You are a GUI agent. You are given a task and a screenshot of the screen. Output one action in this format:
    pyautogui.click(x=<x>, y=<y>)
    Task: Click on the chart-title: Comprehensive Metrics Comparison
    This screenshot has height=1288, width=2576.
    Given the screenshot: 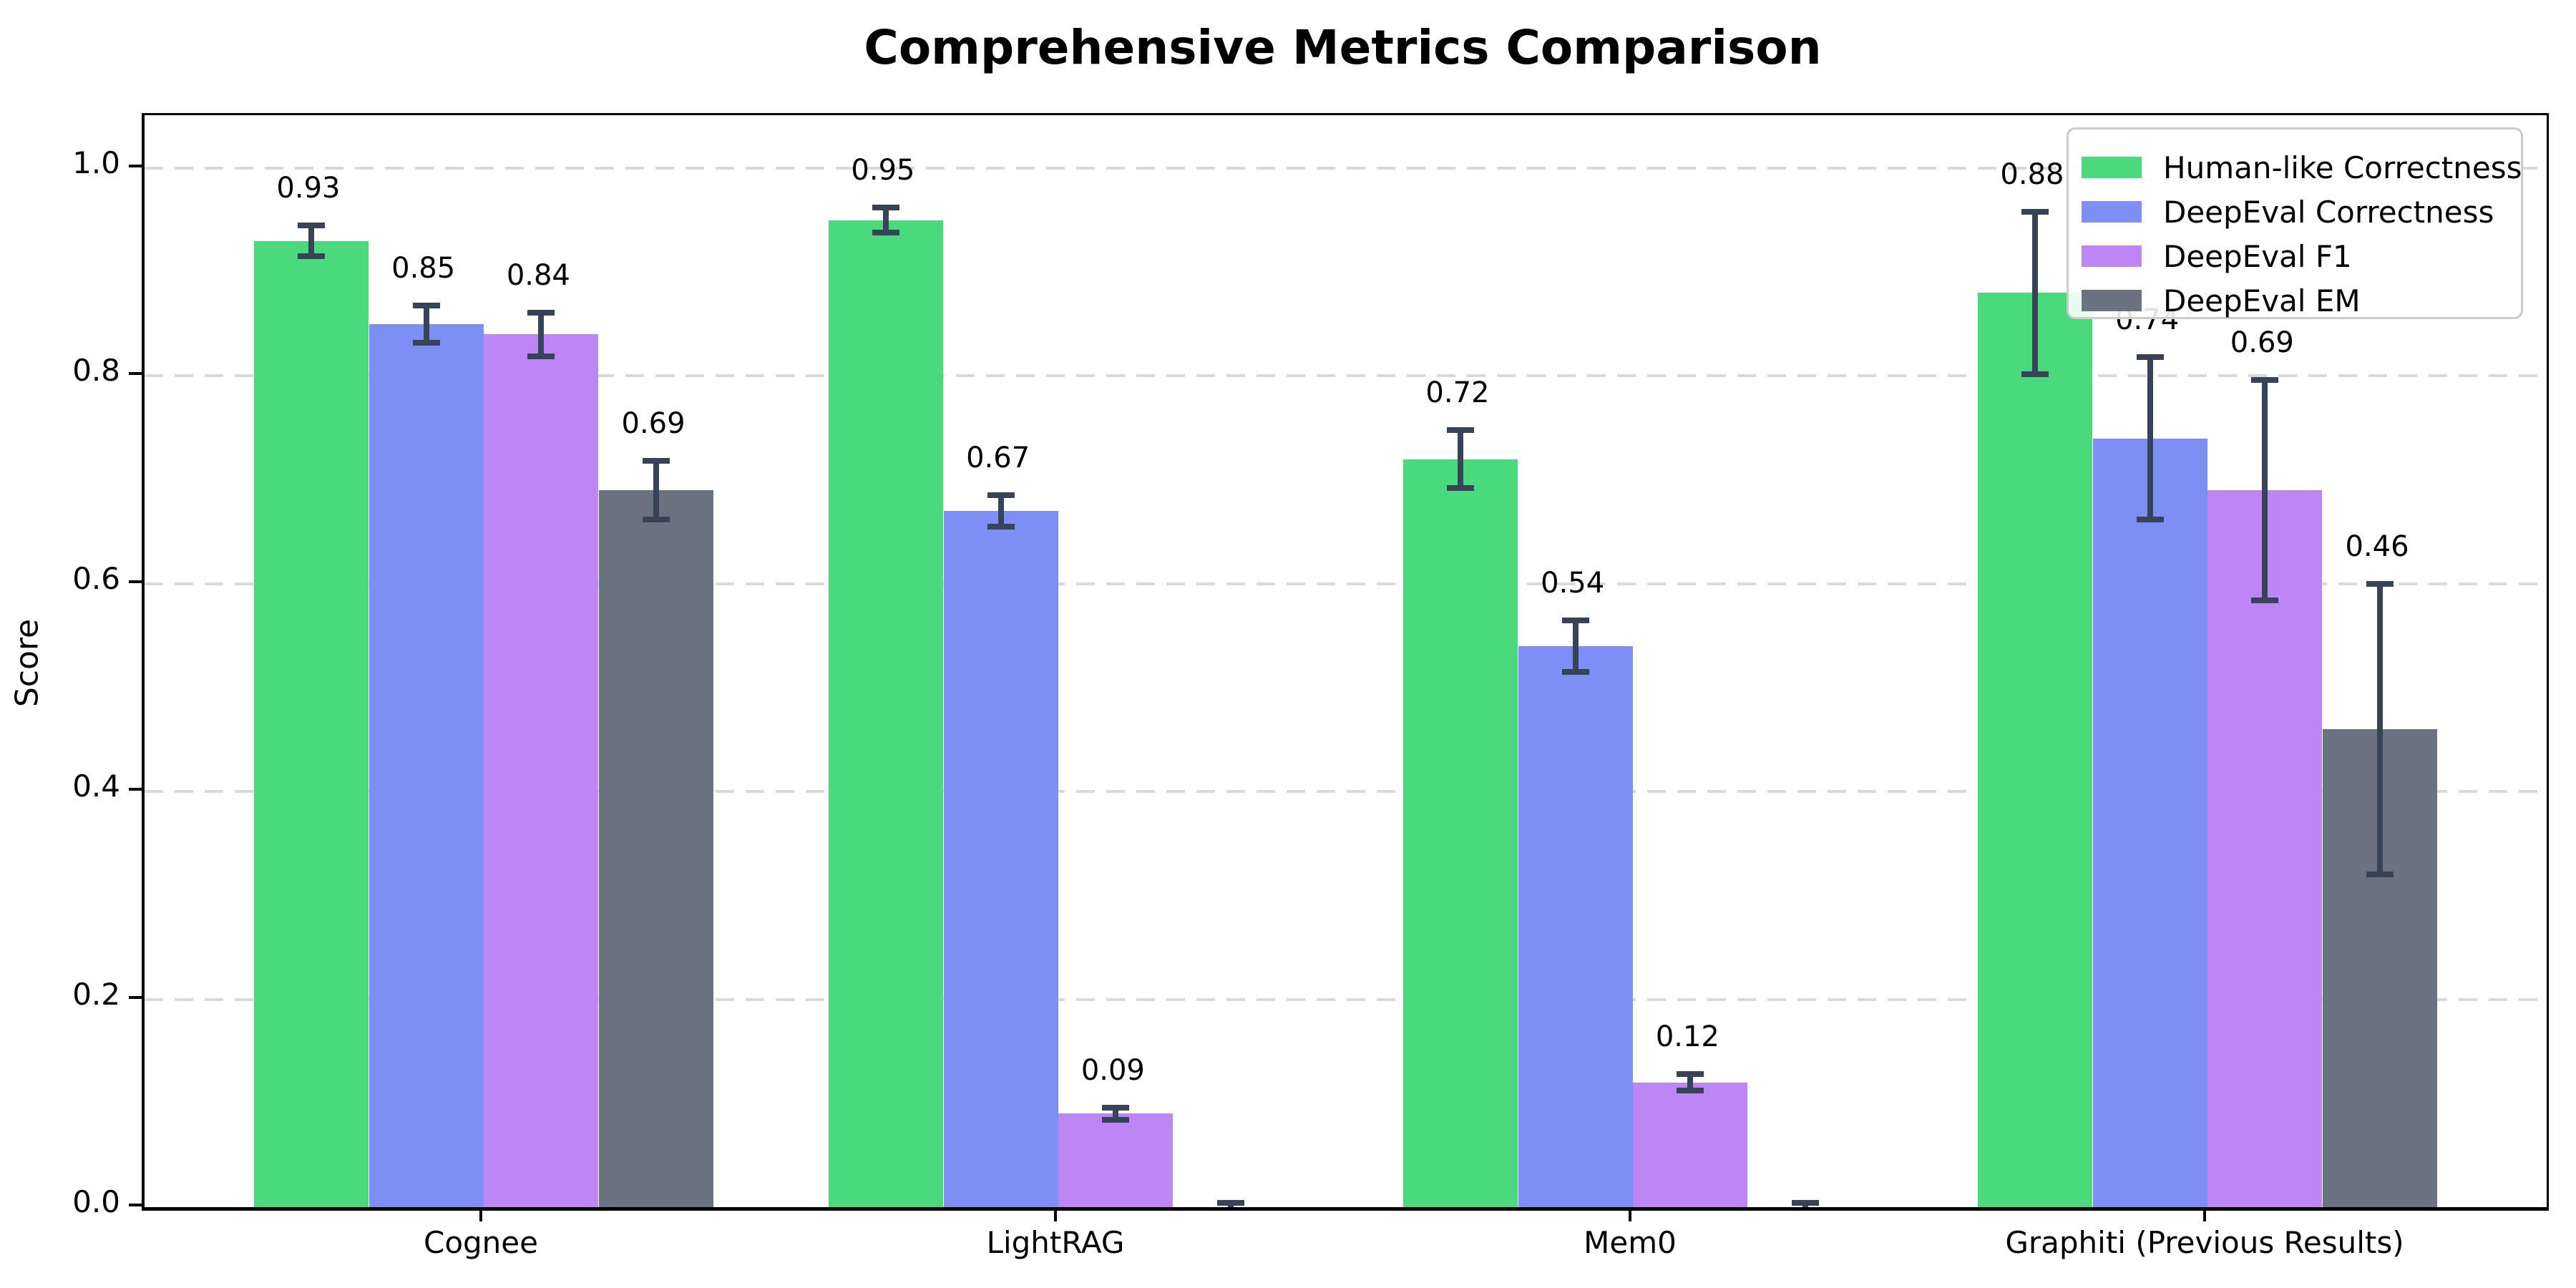 What is the action you would take?
    pyautogui.click(x=1343, y=48)
    